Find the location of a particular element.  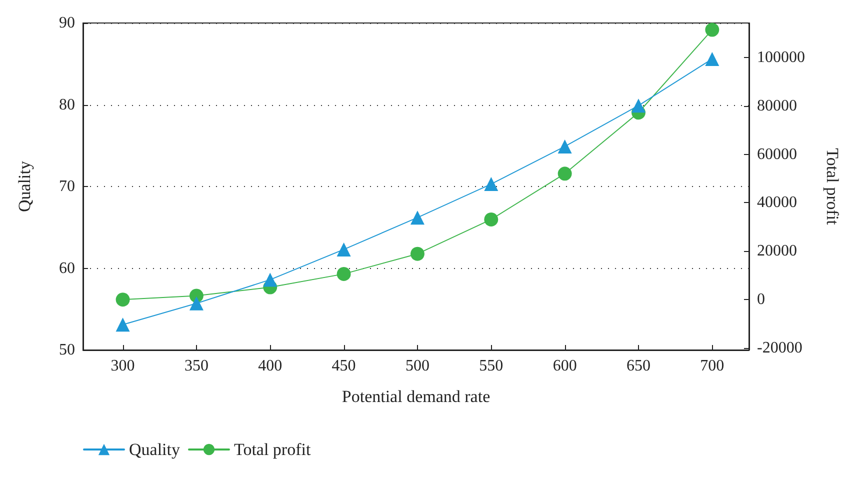

x-tick-label: 400 is located at coordinates (270, 366).